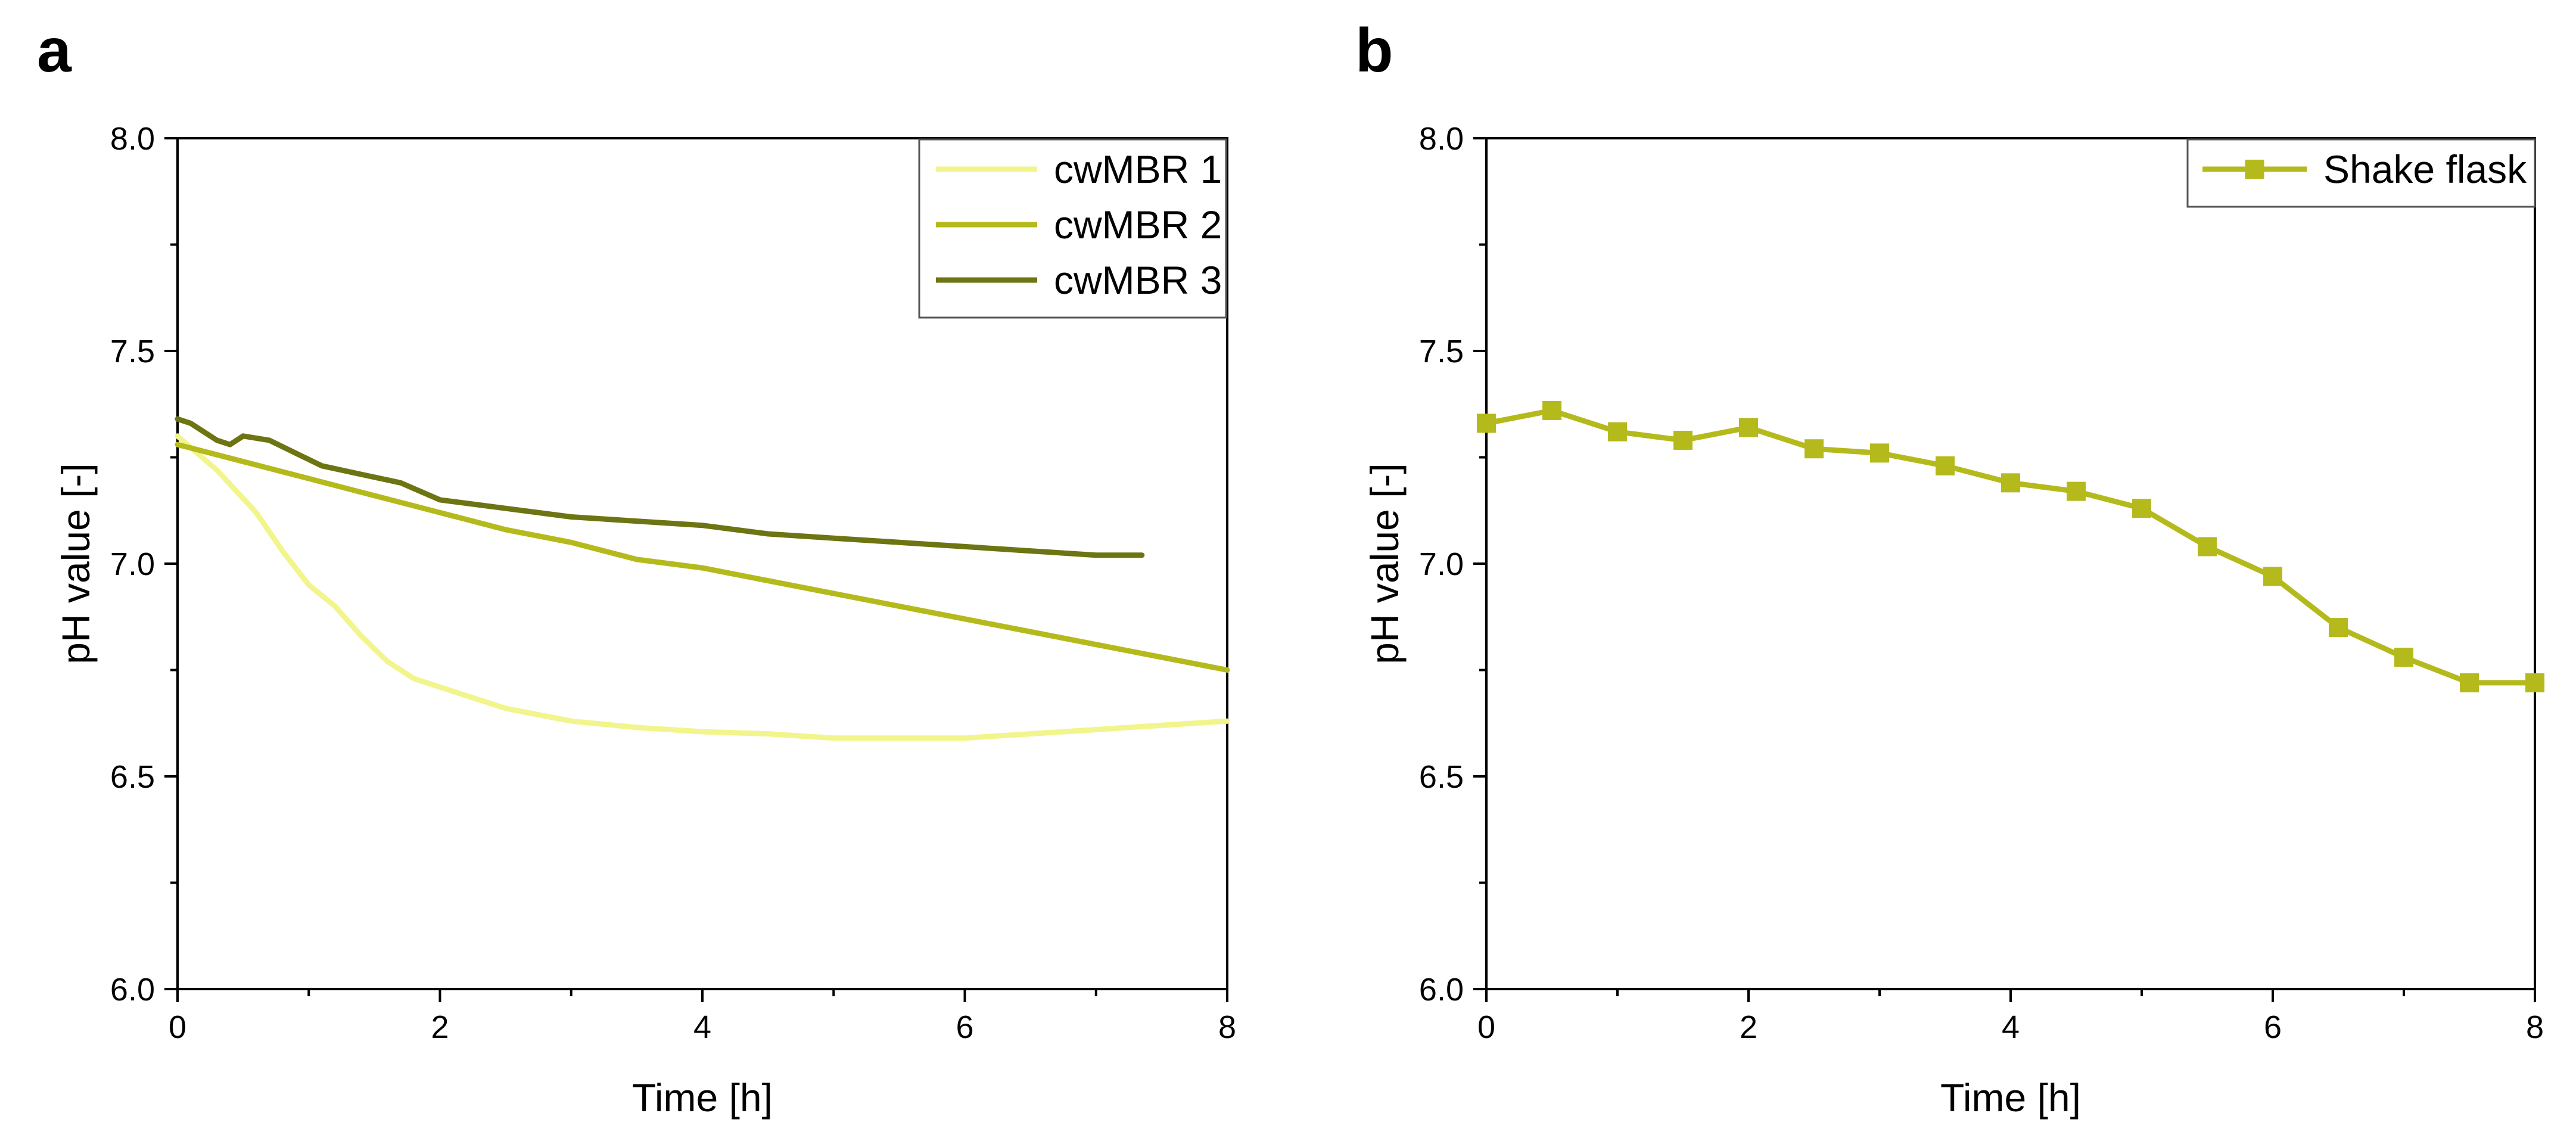  I want to click on legend-label: Shake flask, so click(2425, 169).